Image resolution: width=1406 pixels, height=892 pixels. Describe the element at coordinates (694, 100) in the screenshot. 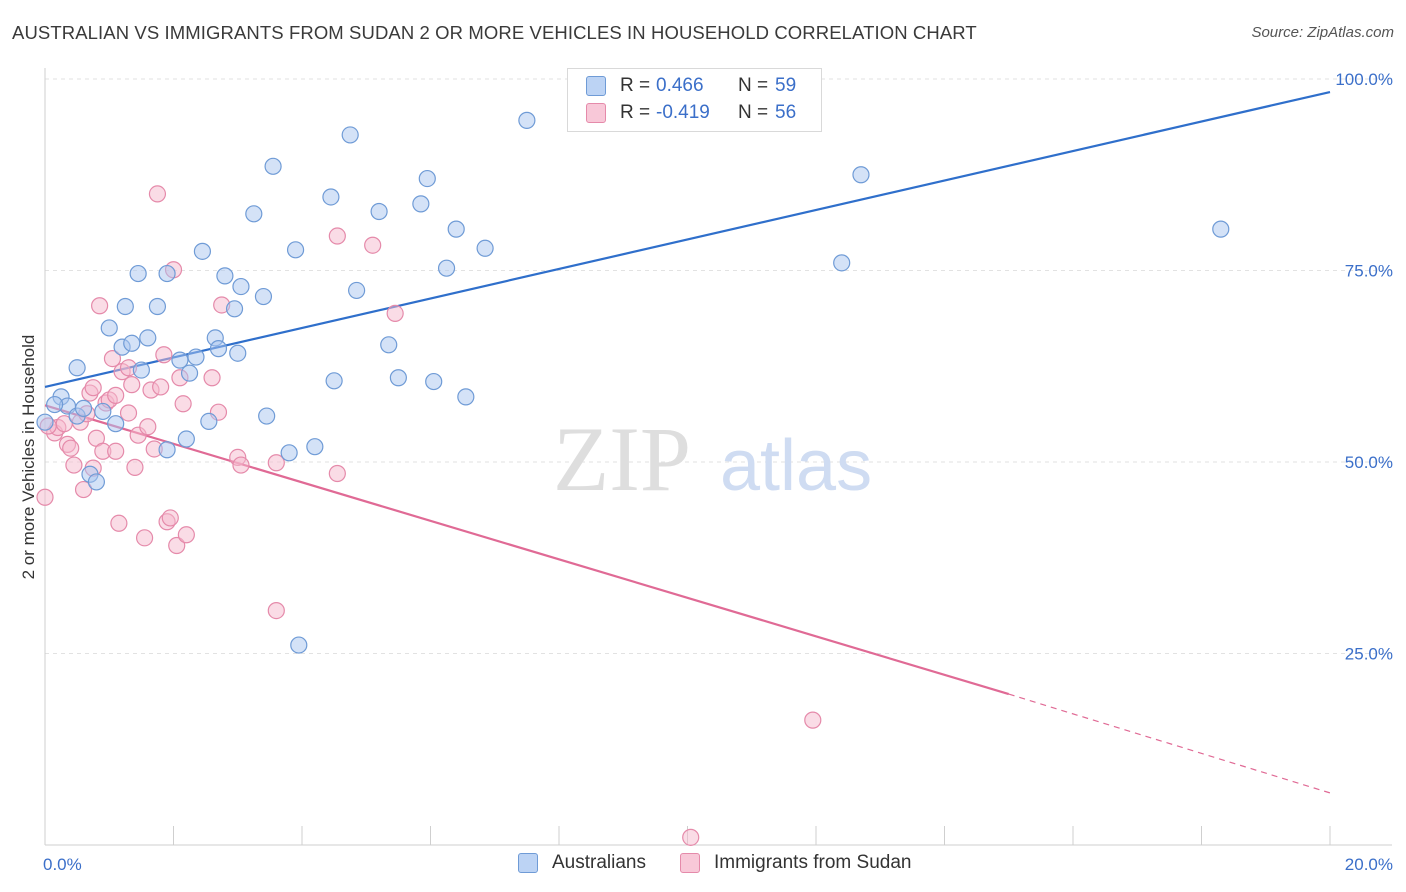

I see `correlation-legend: R = 0.466 N = 59 R = -0.419 N = 56` at that location.